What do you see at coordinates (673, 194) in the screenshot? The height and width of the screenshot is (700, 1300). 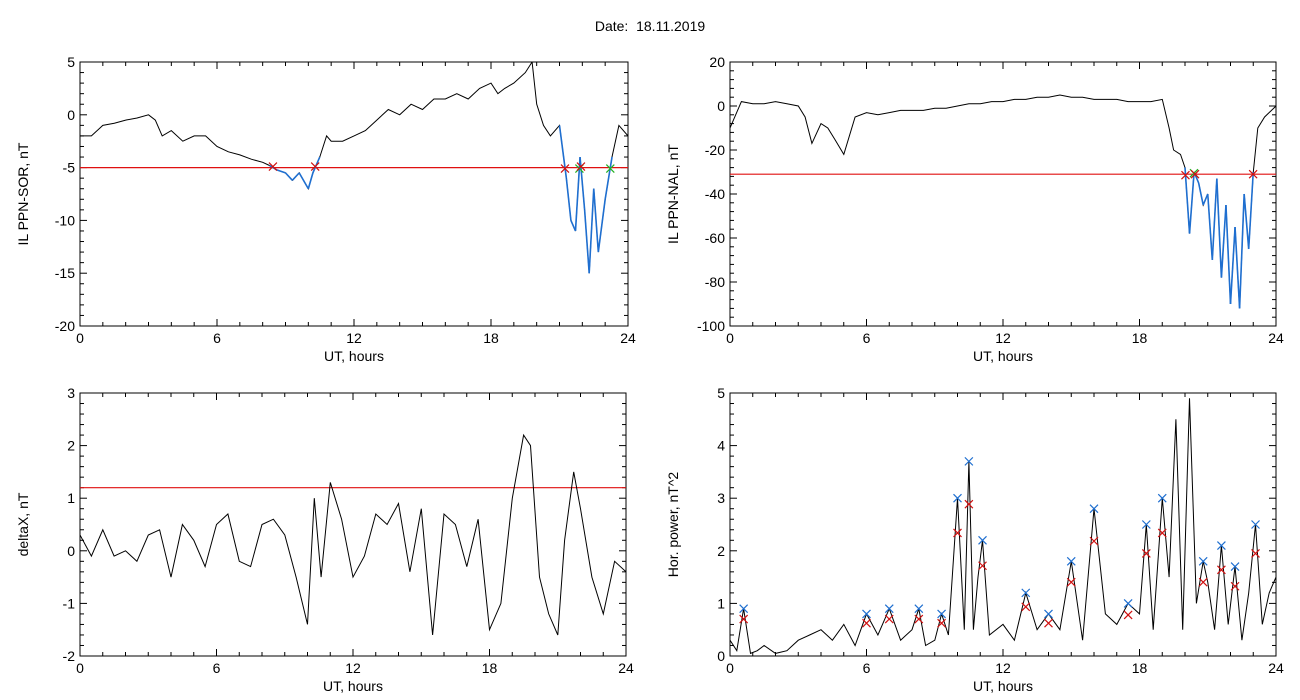 I see `y-axis-label: IL PPN-NAL, nT` at bounding box center [673, 194].